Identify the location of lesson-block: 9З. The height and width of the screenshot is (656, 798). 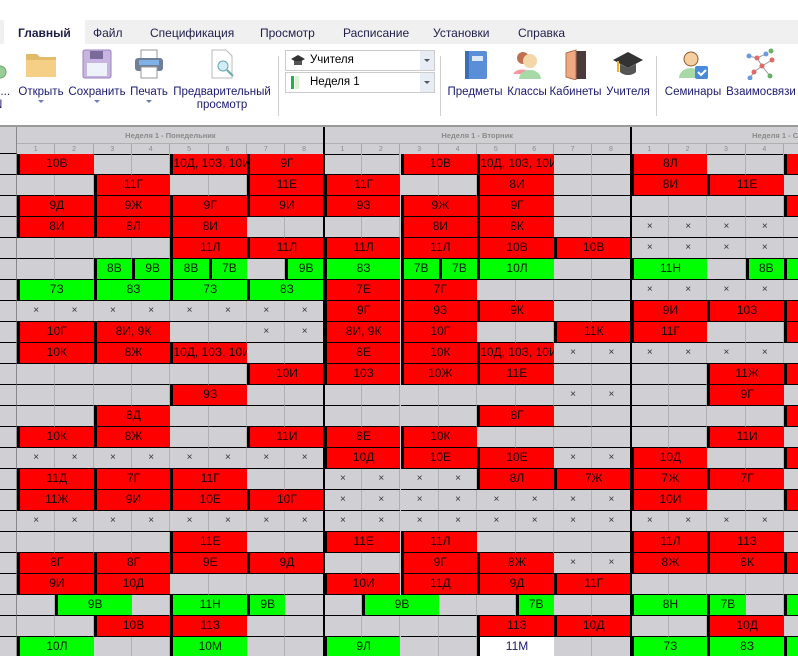
(362, 206).